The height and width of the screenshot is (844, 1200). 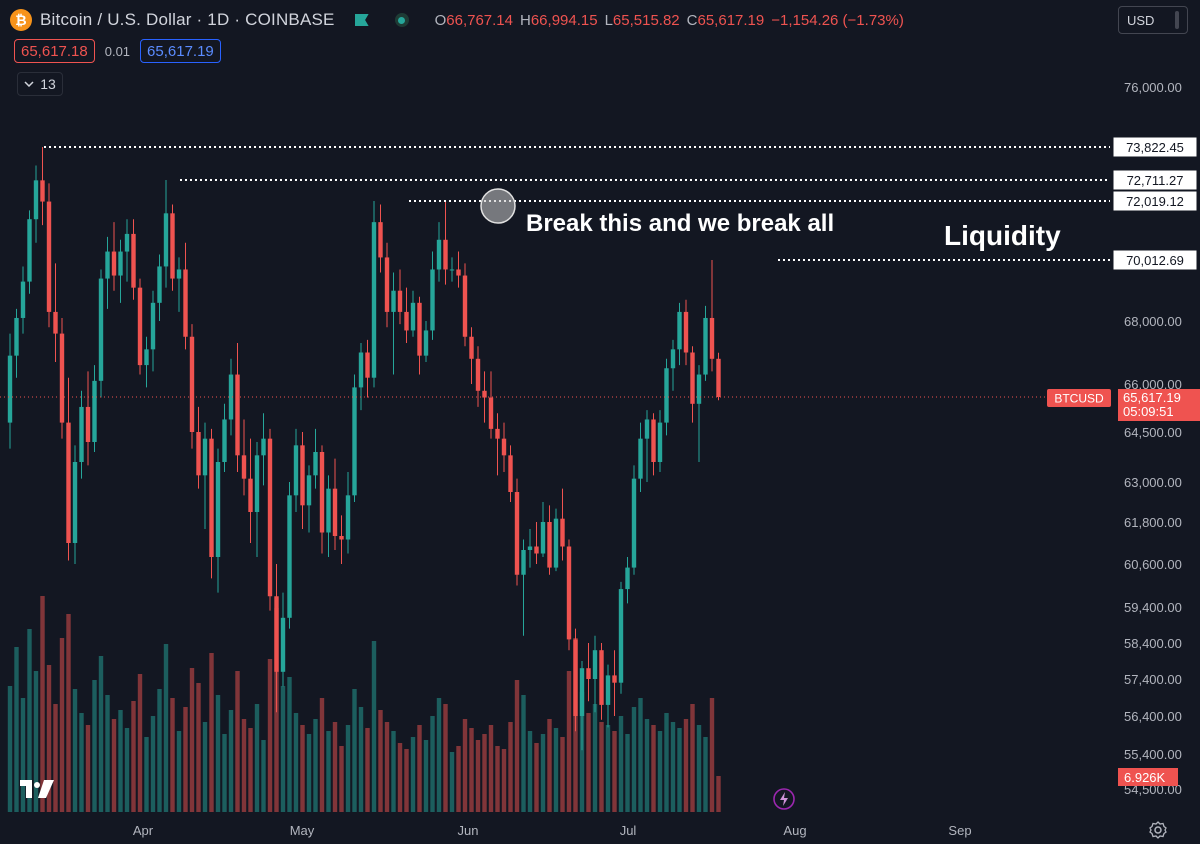 What do you see at coordinates (784, 799) in the screenshot?
I see `lightning-icon` at bounding box center [784, 799].